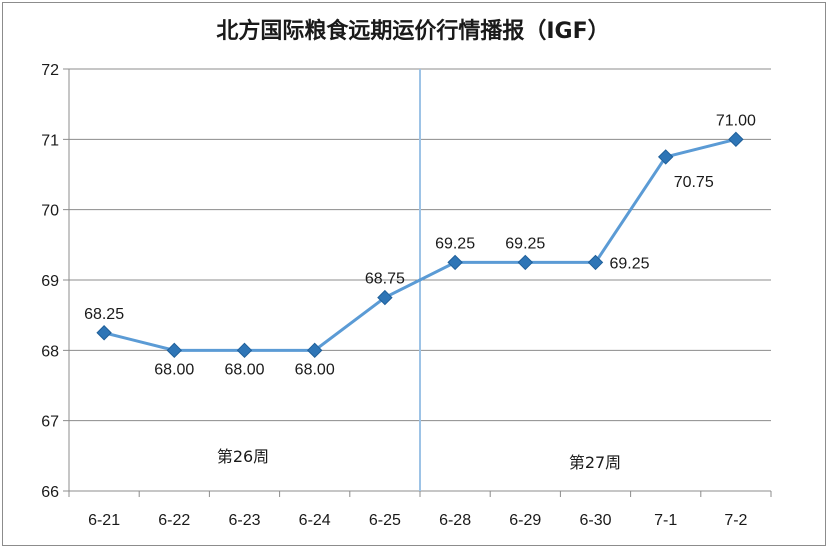 Image resolution: width=830 pixels, height=550 pixels. What do you see at coordinates (243, 456) in the screenshot?
I see `week-label-26: 第26周` at bounding box center [243, 456].